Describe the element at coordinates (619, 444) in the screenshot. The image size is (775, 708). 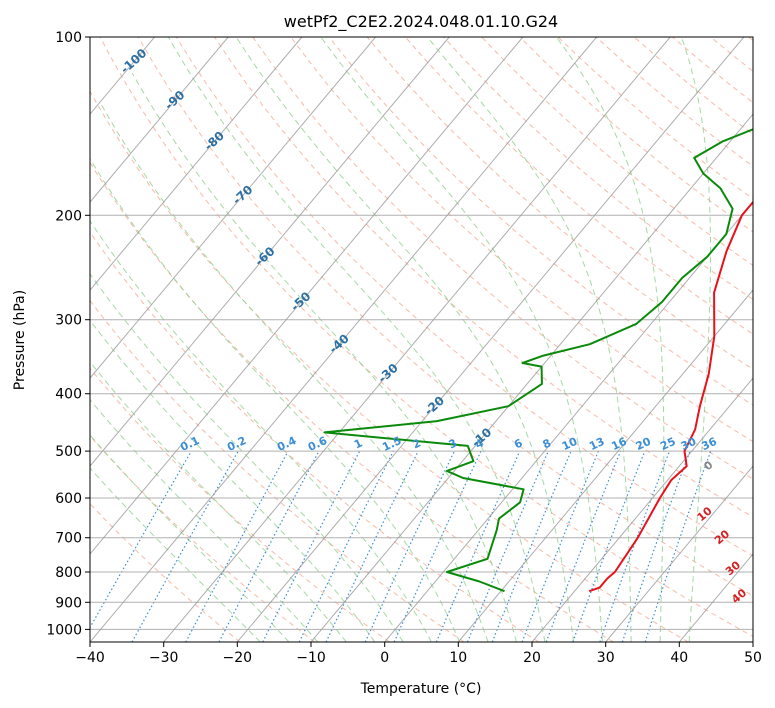
I see `mixing-ratio-label: 16` at that location.